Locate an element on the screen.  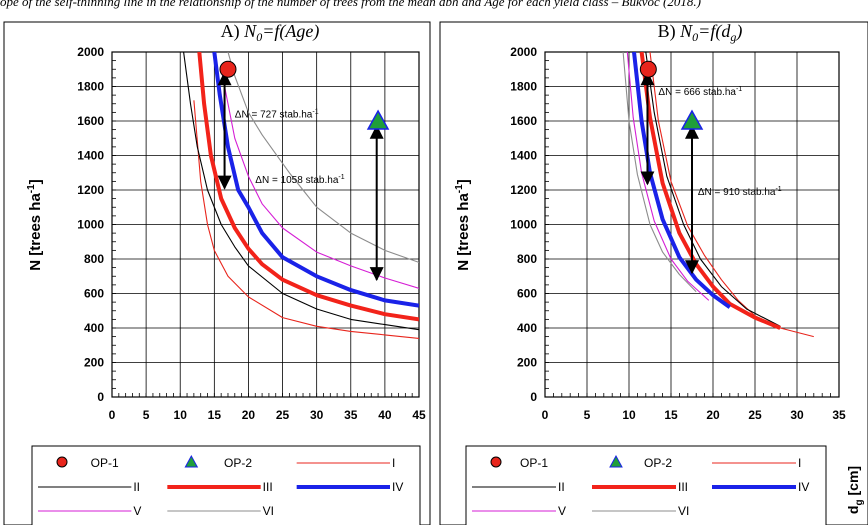
series-line-II is located at coordinates (301, 191).